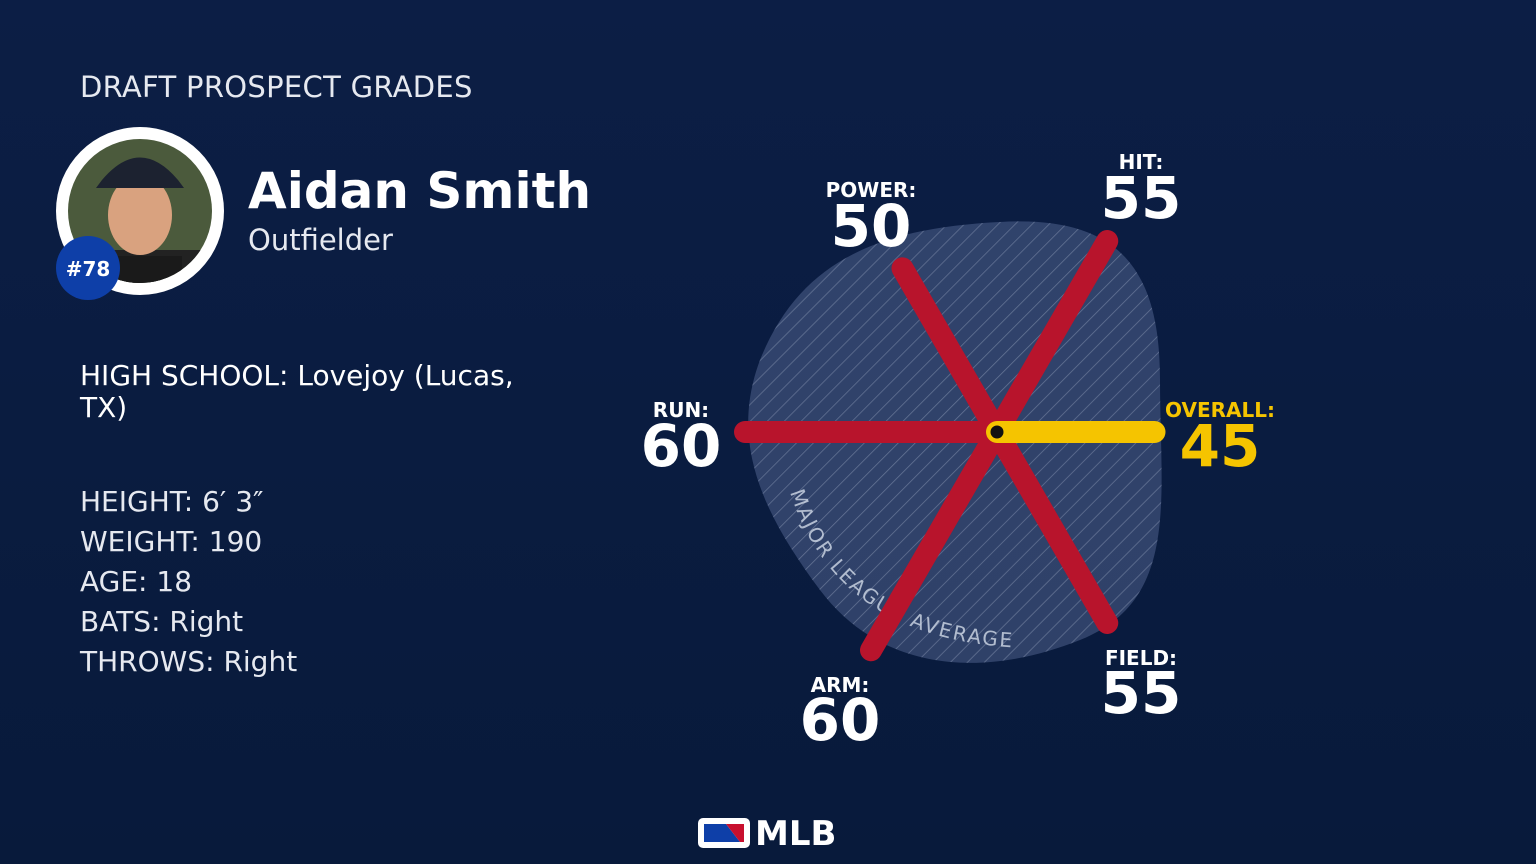 The image size is (1536, 864). I want to click on info-line: WEIGHT: 190, so click(171, 541).